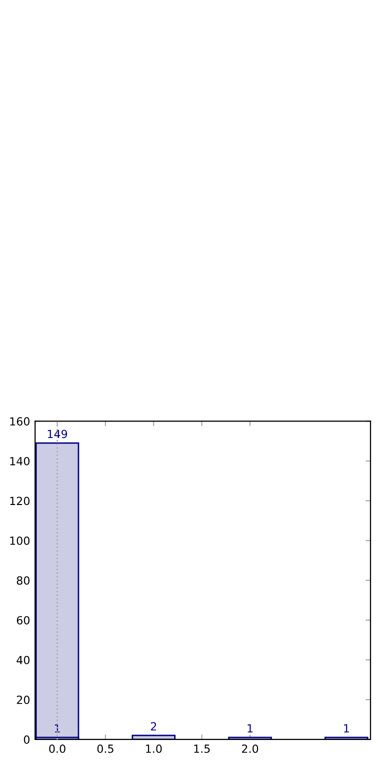  What do you see at coordinates (23, 660) in the screenshot?
I see `y-tick-label: 40` at bounding box center [23, 660].